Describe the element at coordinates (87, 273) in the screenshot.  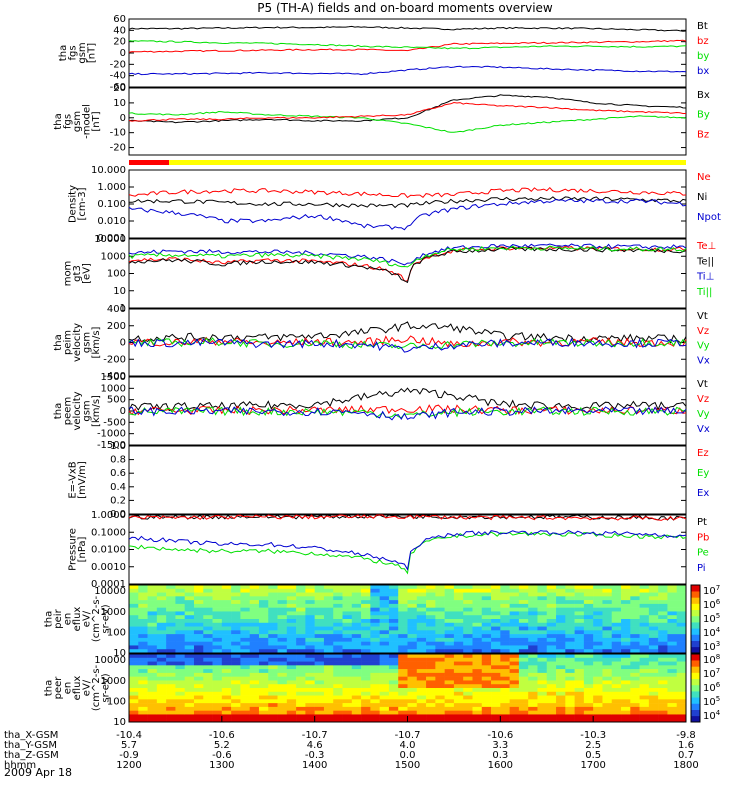
I see `ylabel-line: [eV]` at that location.